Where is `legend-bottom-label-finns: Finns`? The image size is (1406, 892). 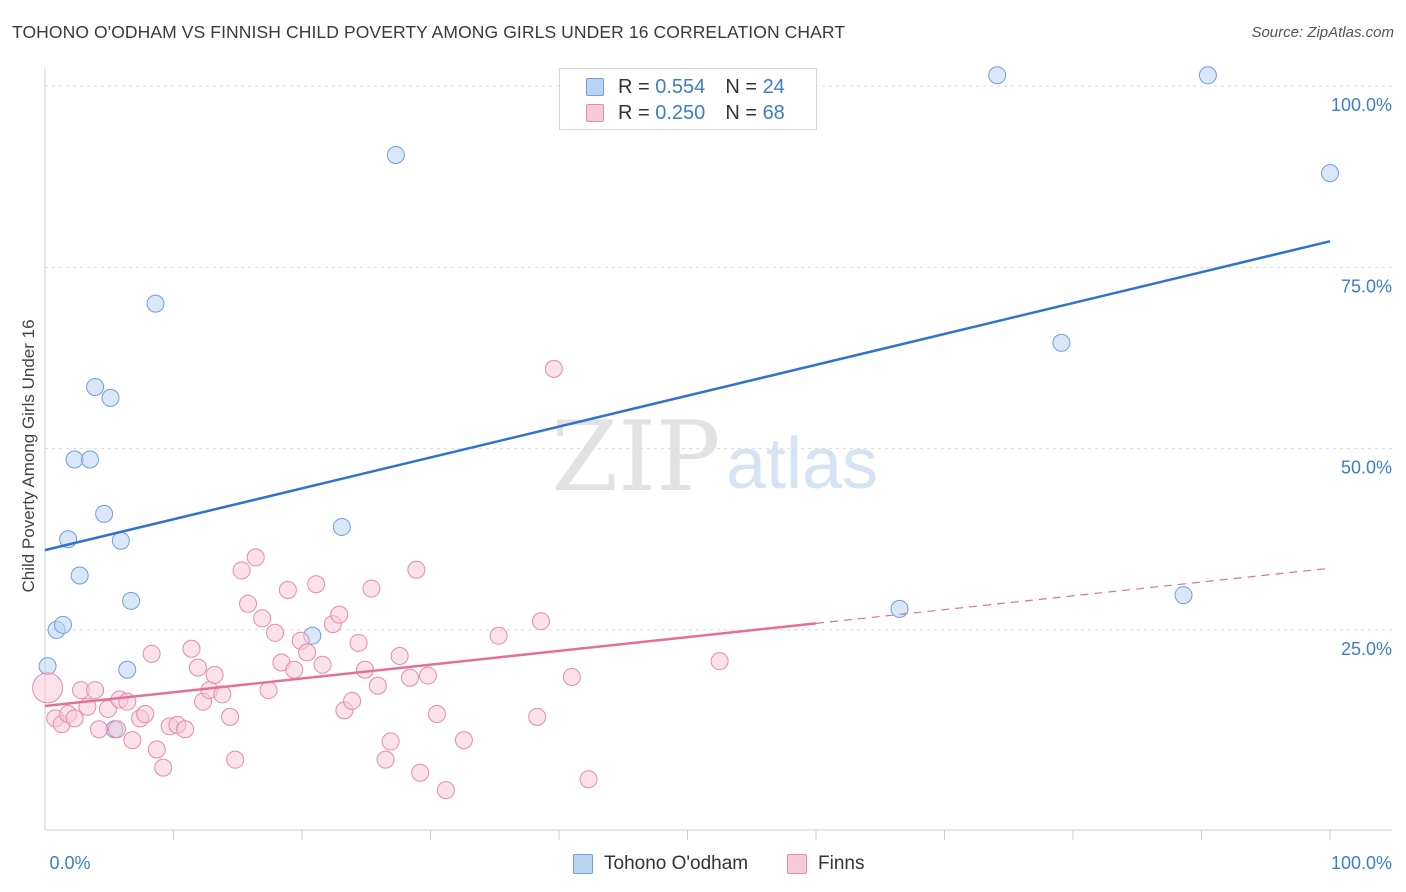
legend-bottom-label-finns: Finns is located at coordinates (841, 863).